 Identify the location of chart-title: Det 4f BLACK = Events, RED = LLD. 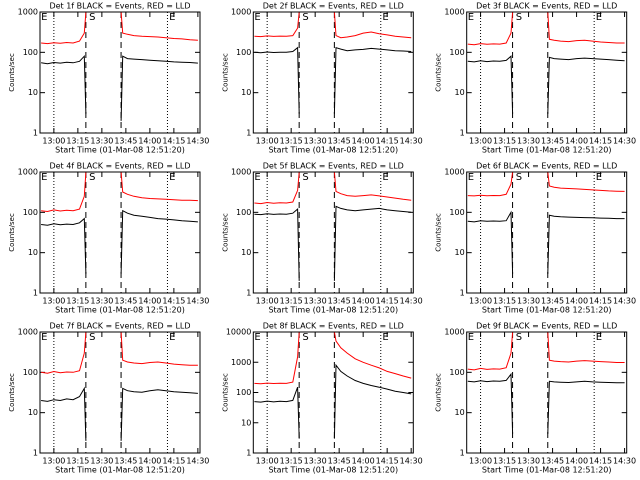
(119, 166).